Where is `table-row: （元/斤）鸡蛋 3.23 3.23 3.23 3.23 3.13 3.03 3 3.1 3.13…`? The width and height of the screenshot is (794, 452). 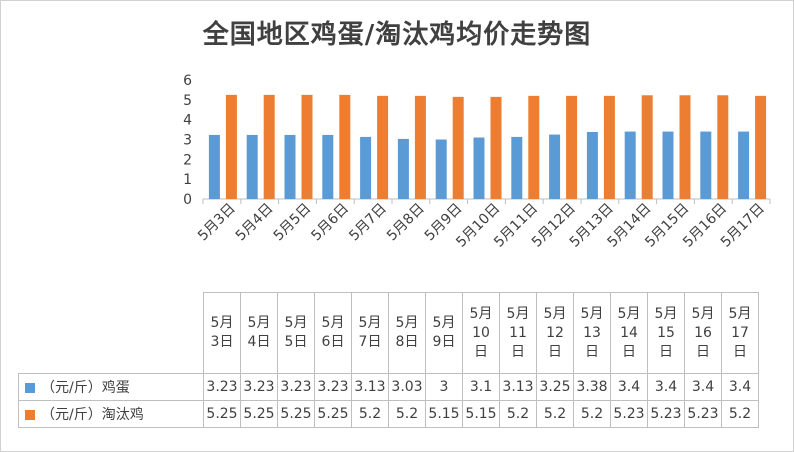 table-row: （元/斤）鸡蛋 3.23 3.23 3.23 3.23 3.13 3.03 3 3.1 3.13… is located at coordinates (388, 387).